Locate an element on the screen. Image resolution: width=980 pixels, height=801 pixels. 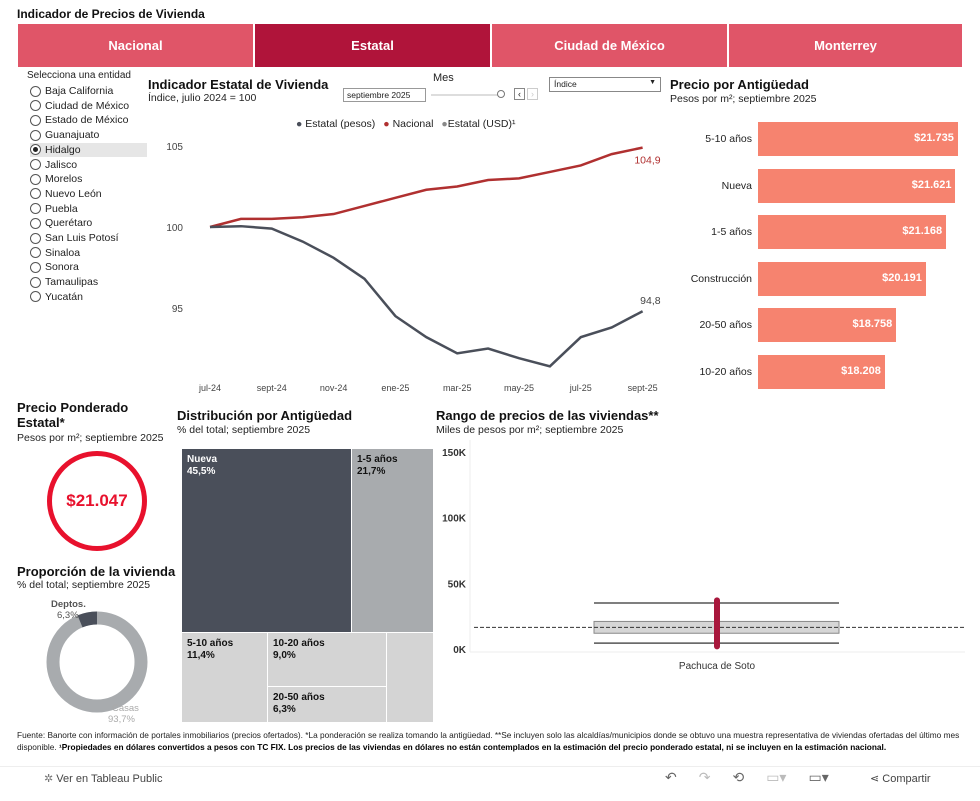
entity-radio: Jalisco is located at coordinates (88, 165).